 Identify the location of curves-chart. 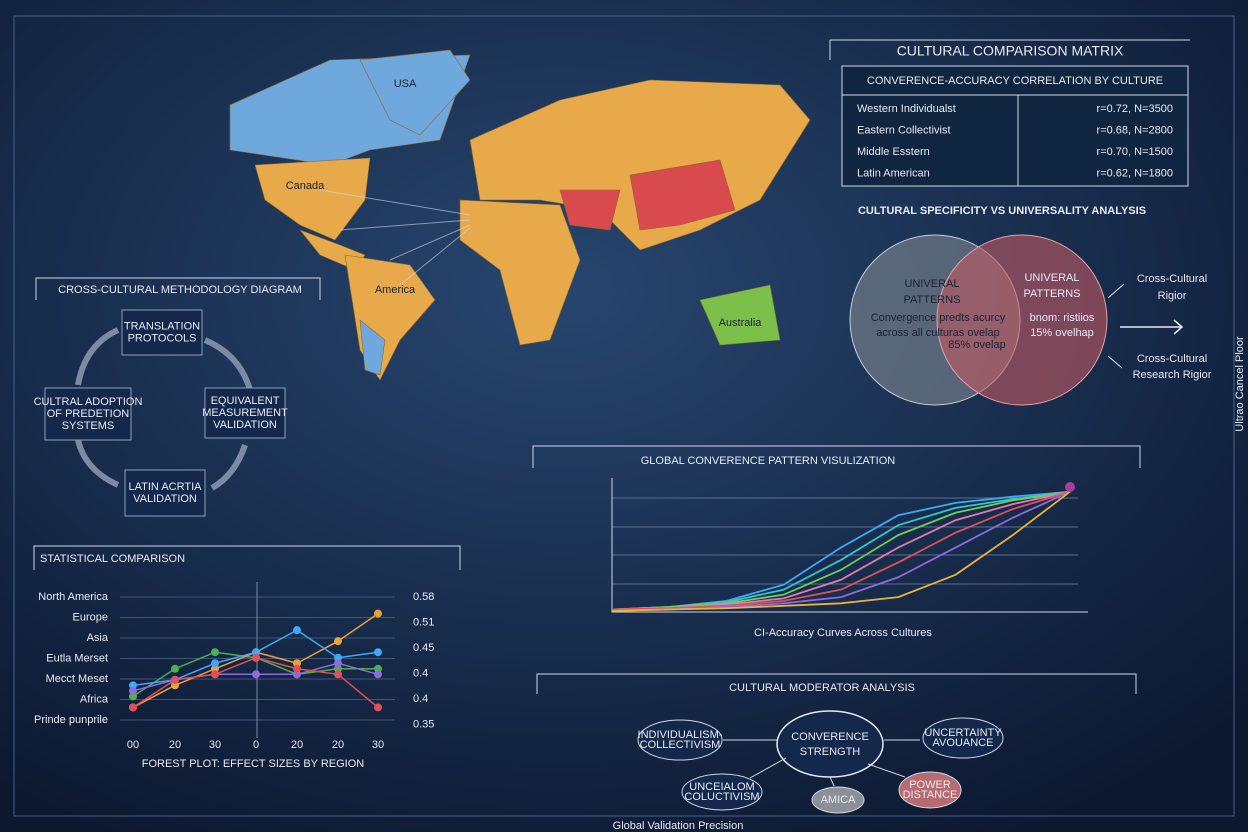
(849, 545).